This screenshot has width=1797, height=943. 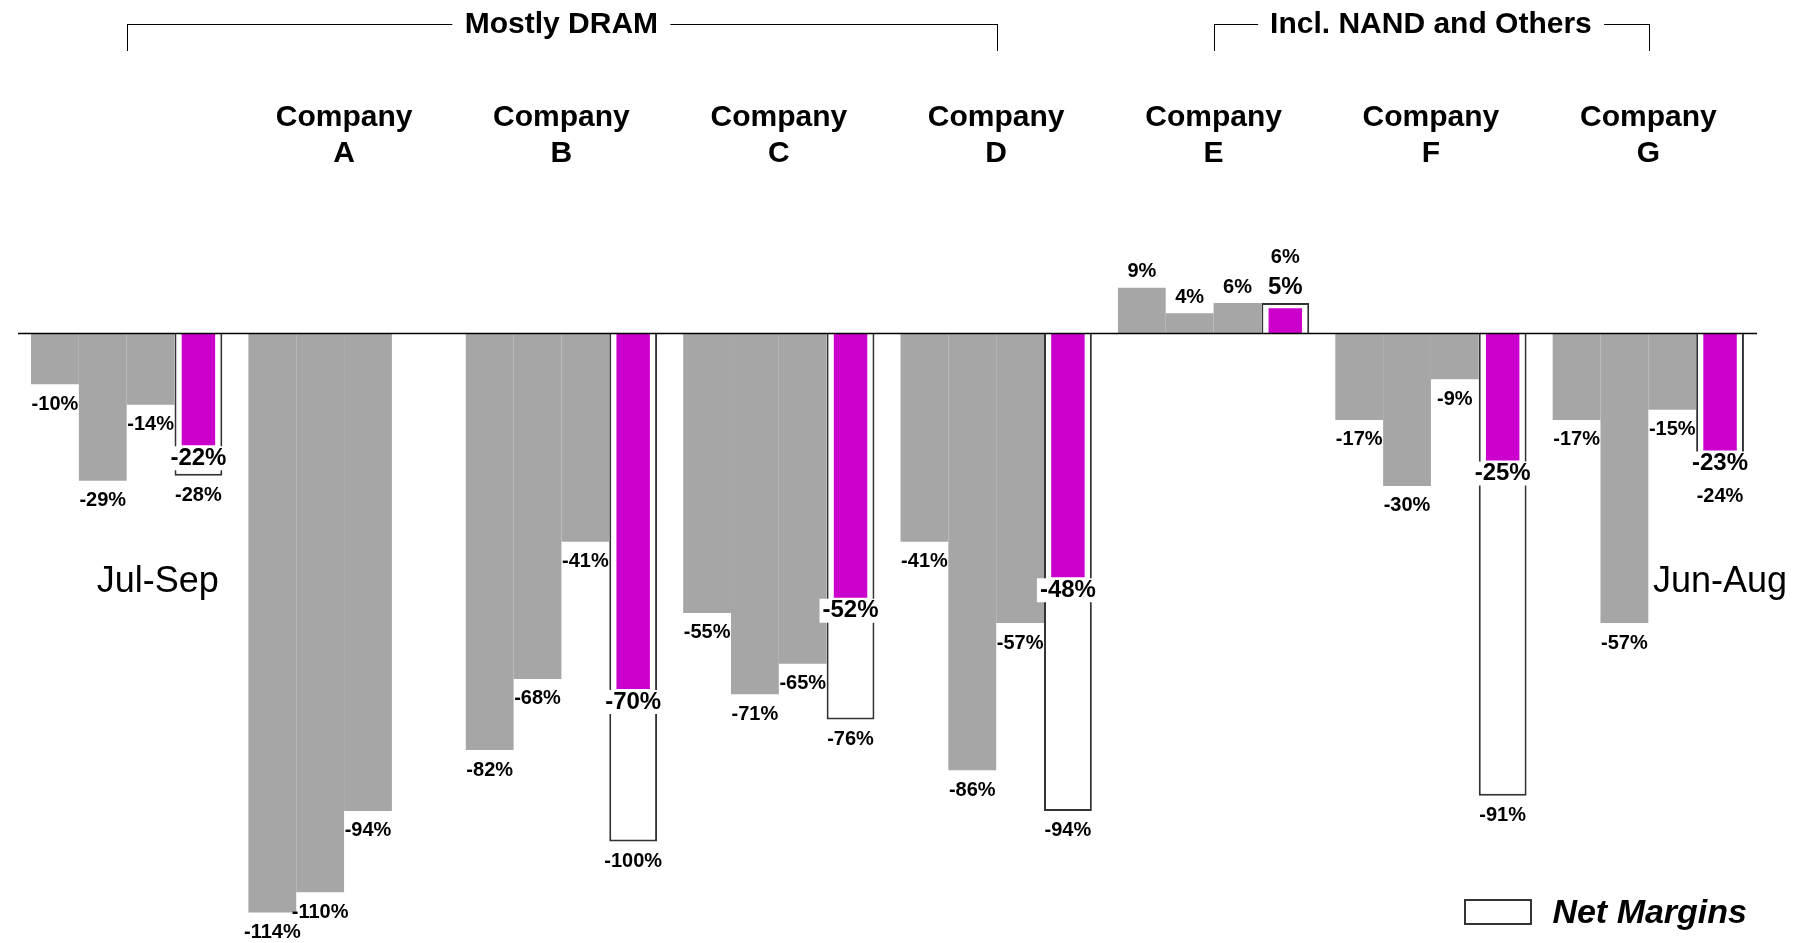 What do you see at coordinates (490, 768) in the screenshot?
I see `data-label: -82%` at bounding box center [490, 768].